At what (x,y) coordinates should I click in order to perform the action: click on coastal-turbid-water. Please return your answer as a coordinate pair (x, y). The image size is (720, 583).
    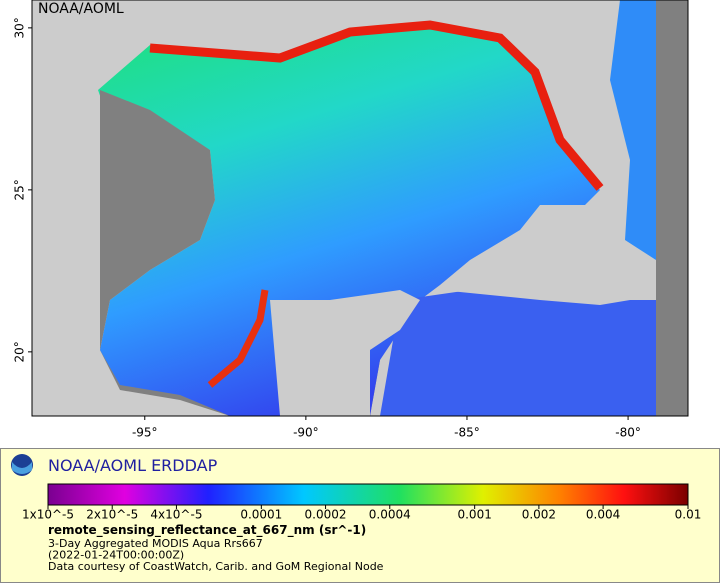
    Looking at the image, I should click on (238, 338).